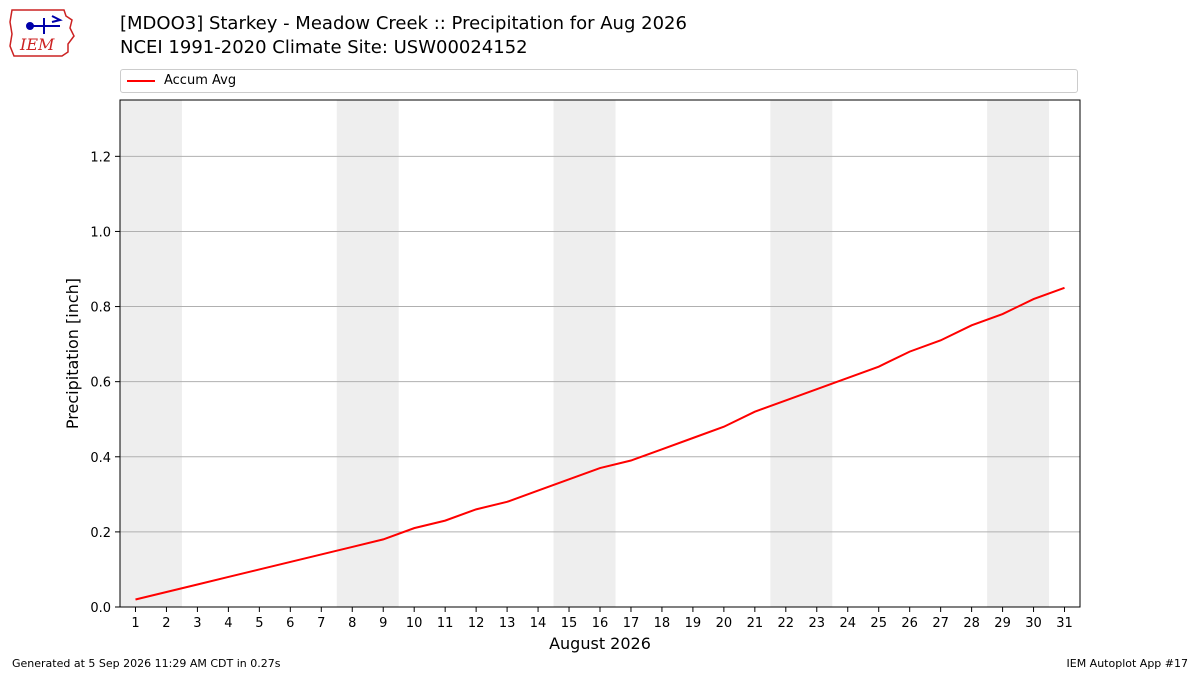 This screenshot has height=675, width=1200. What do you see at coordinates (100, 157) in the screenshot?
I see `y-tick-label: 1.2` at bounding box center [100, 157].